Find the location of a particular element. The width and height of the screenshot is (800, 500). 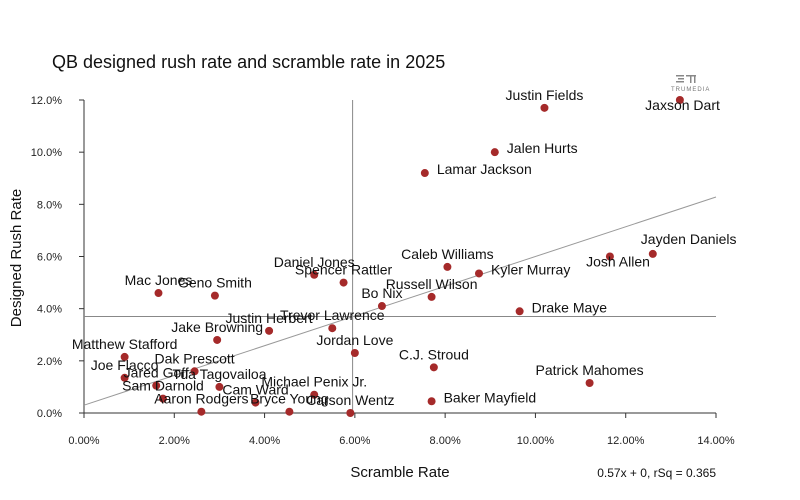

point-label: Tua Tagovailoa is located at coordinates (219, 374).